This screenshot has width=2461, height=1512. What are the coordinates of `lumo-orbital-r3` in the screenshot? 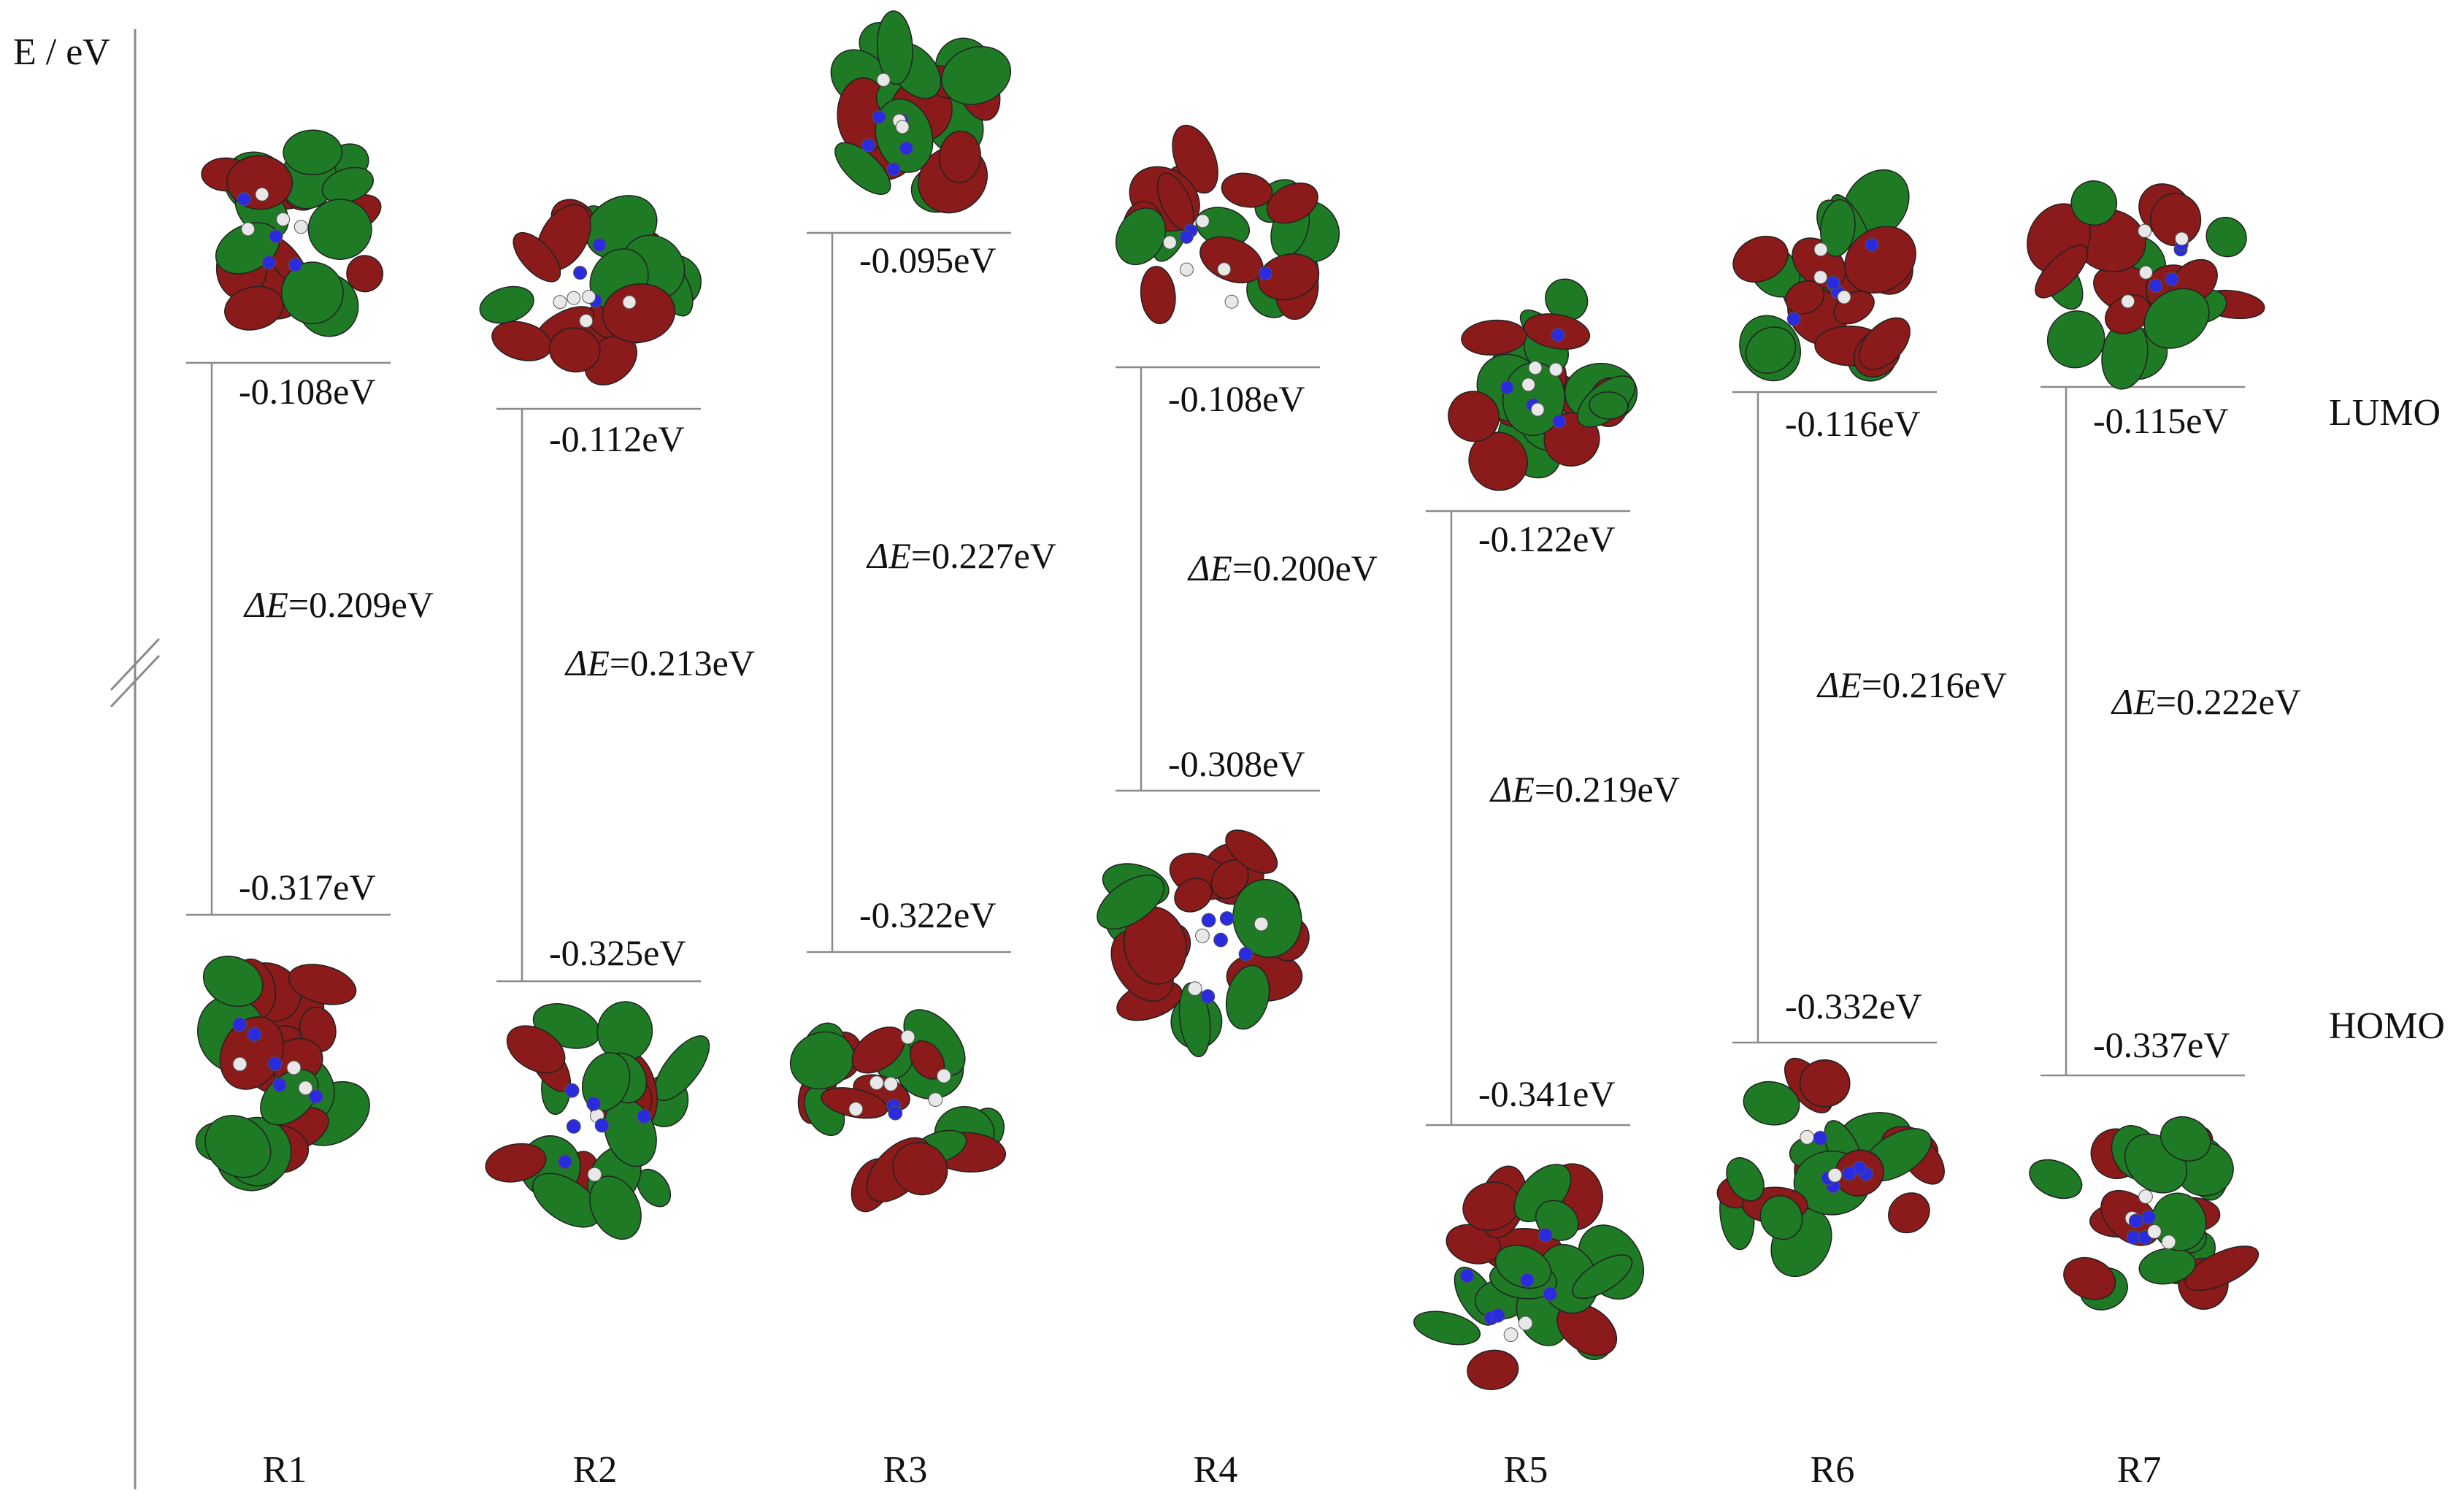 It's located at (921, 112).